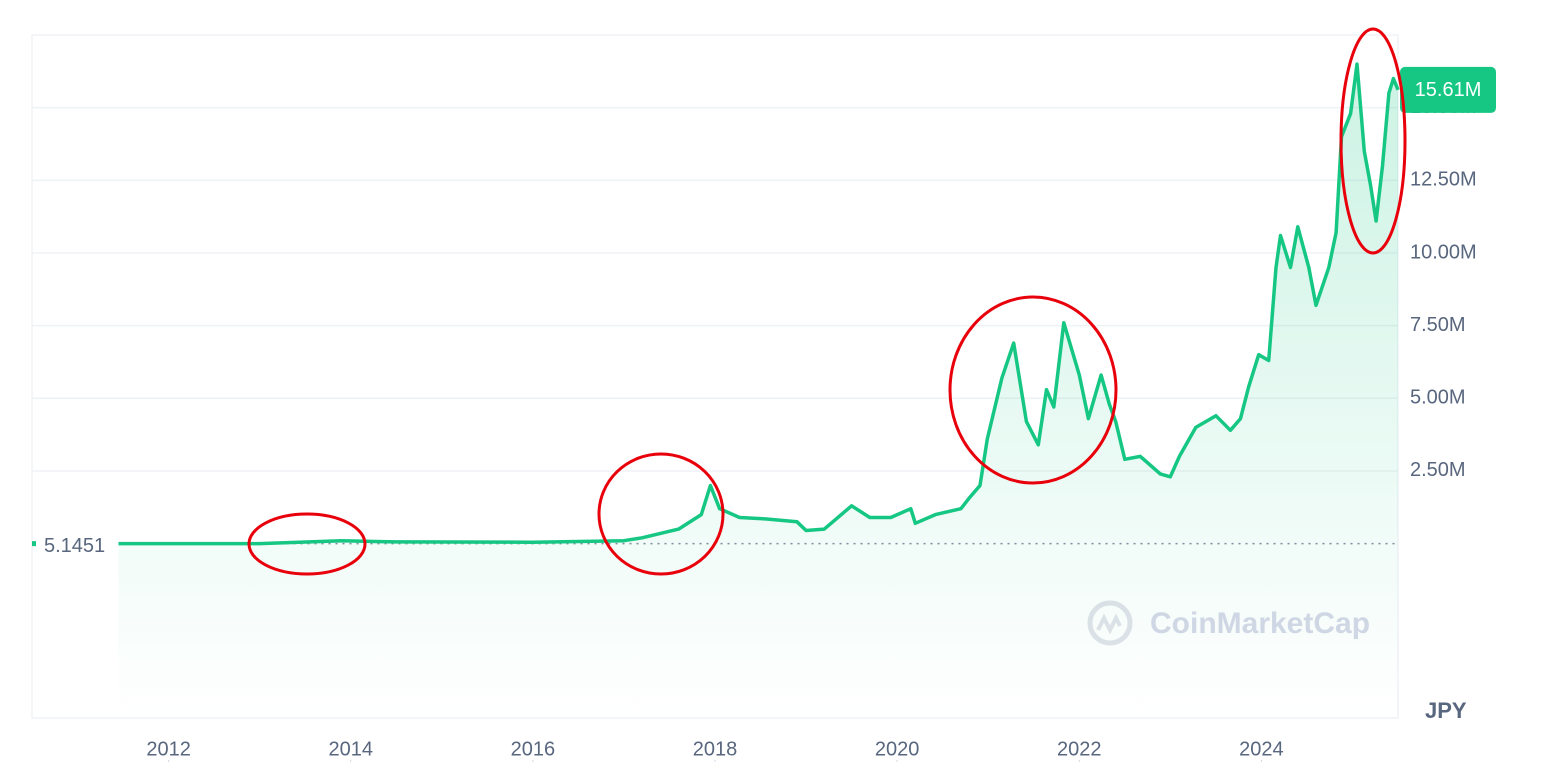 The image size is (1546, 762). Describe the element at coordinates (34, 544) in the screenshot. I see `start-marker` at that location.